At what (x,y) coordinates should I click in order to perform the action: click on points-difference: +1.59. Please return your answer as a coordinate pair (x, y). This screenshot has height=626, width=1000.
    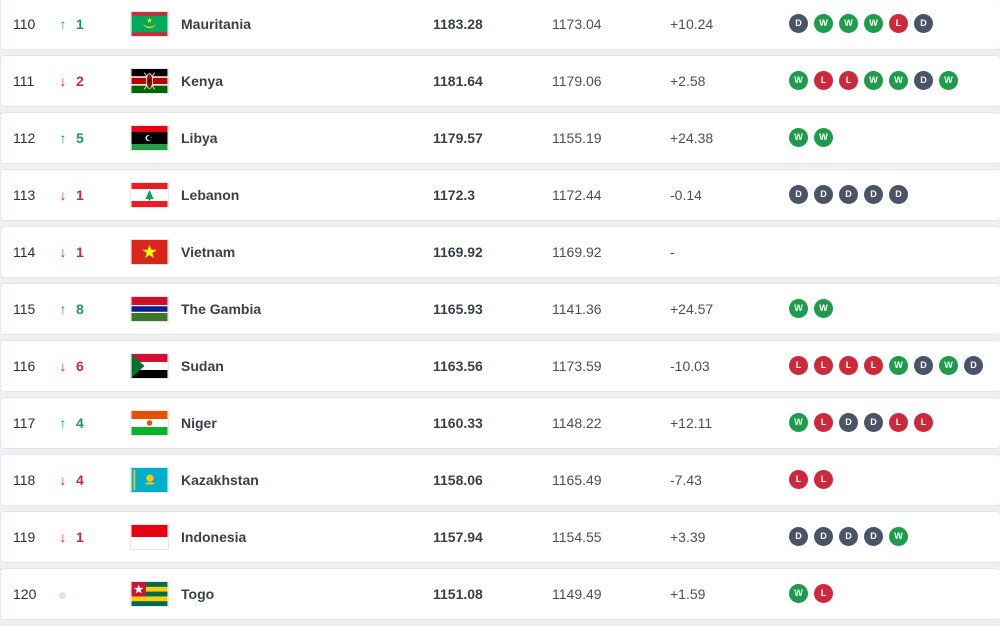
    Looking at the image, I should click on (688, 594).